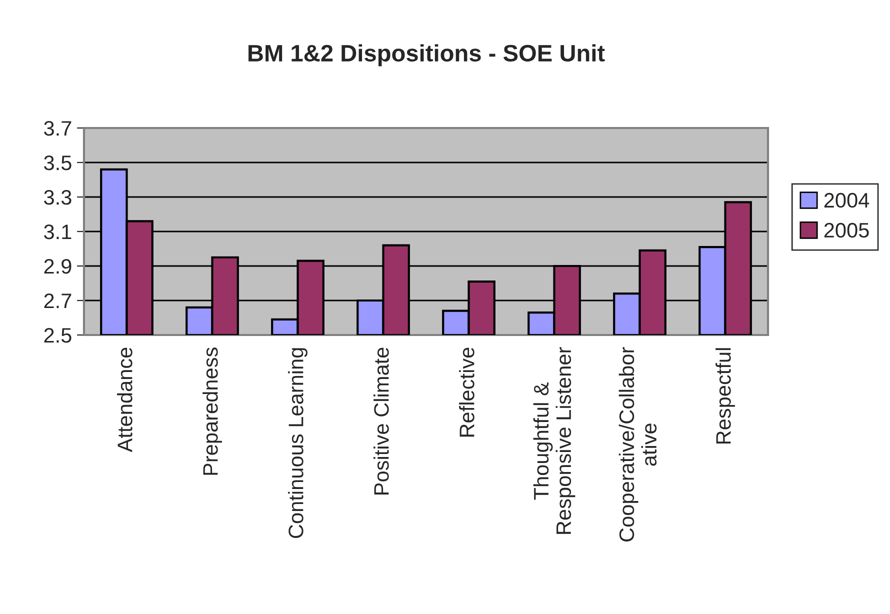 The image size is (890, 614). I want to click on x-tick-label: Preparedness, so click(212, 411).